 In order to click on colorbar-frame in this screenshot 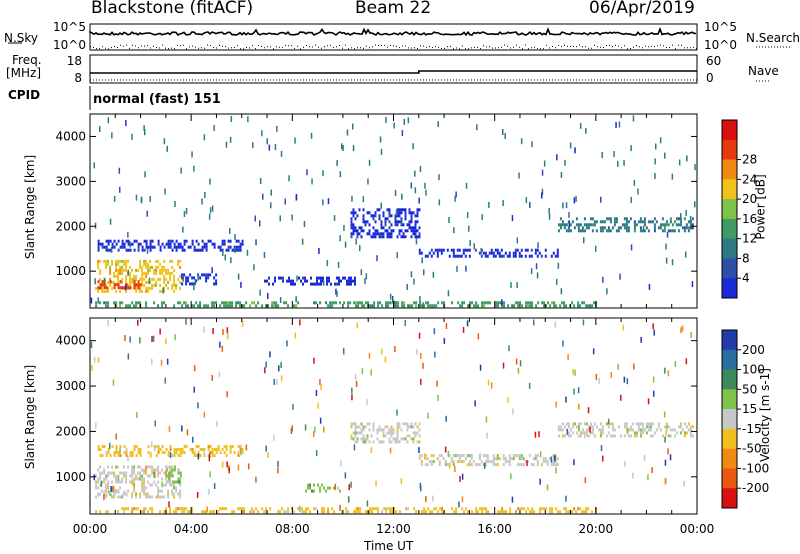, I will do `click(729, 209)`.